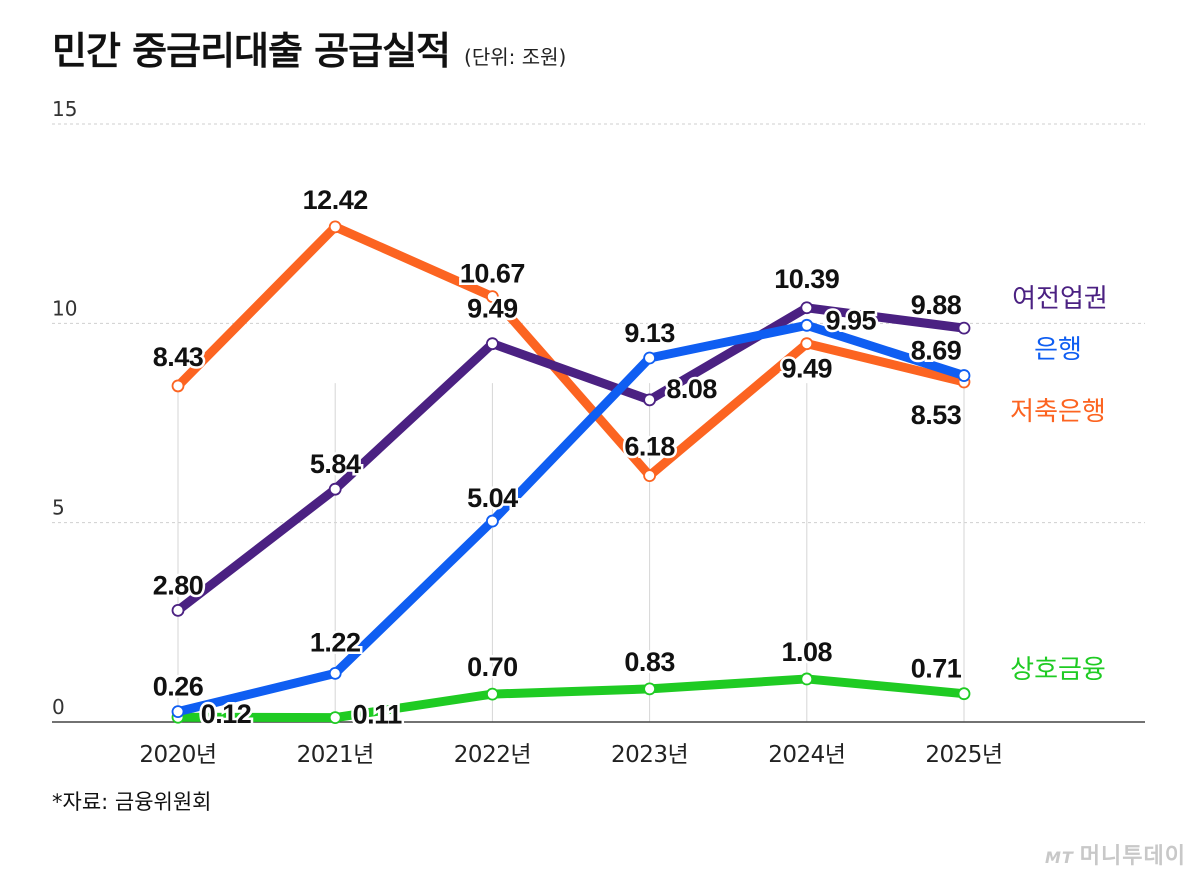  Describe the element at coordinates (649, 447) in the screenshot. I see `data-label: 6.18` at that location.